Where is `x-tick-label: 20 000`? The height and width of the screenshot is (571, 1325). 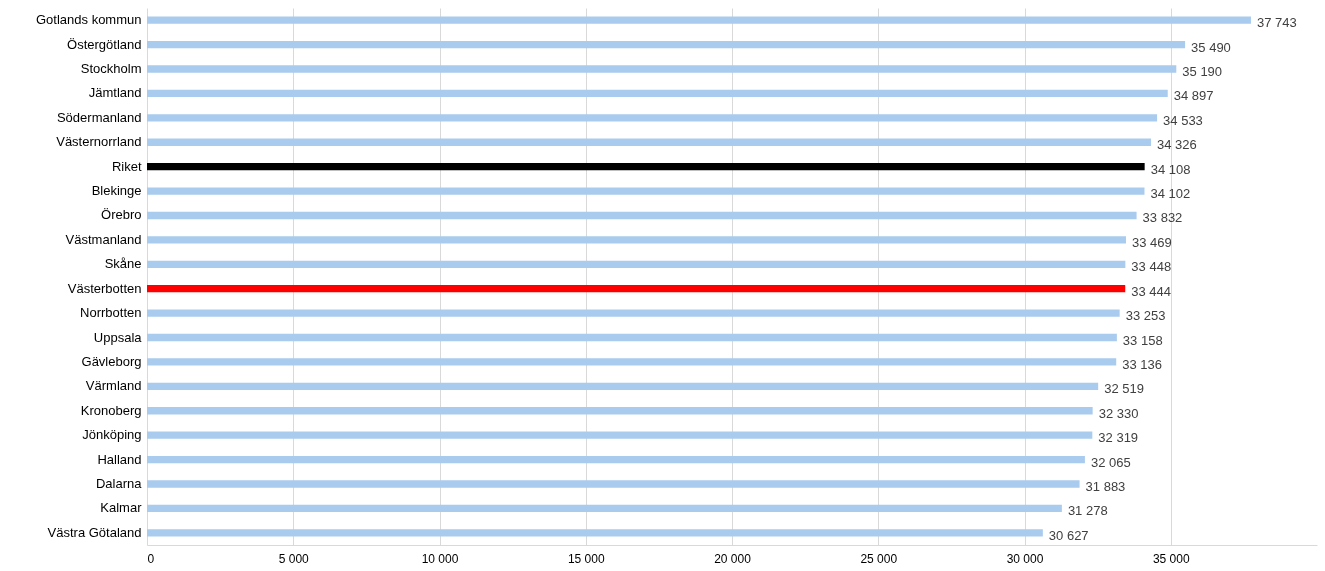 x-tick-label: 20 000 is located at coordinates (733, 558).